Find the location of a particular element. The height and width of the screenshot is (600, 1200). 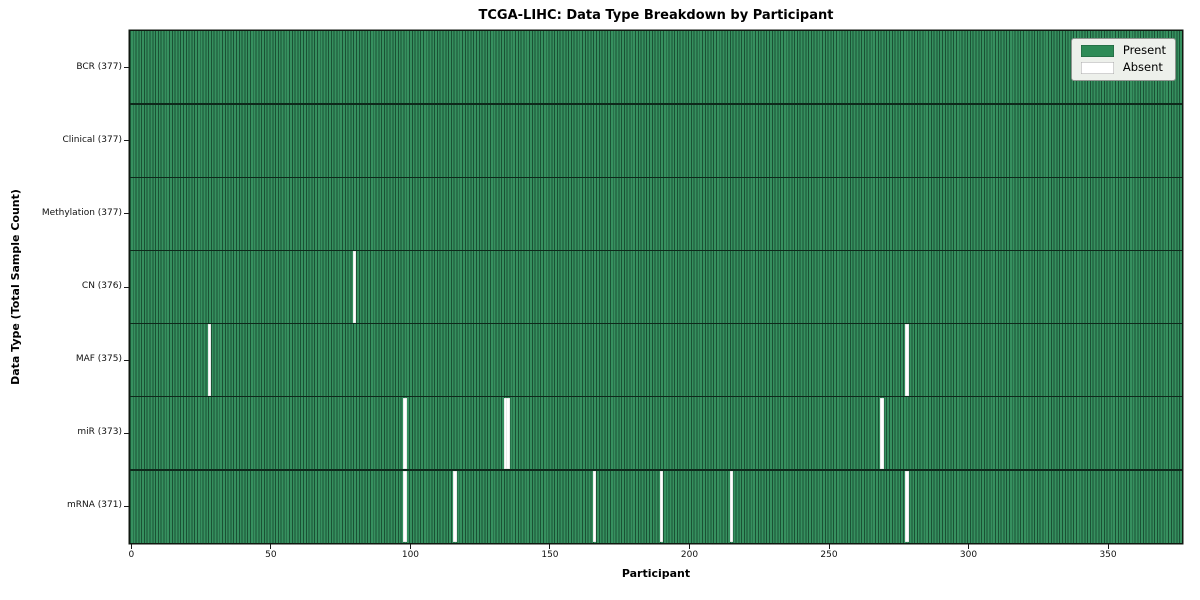

y-tick-label: Methylation (377) is located at coordinates (81, 212).